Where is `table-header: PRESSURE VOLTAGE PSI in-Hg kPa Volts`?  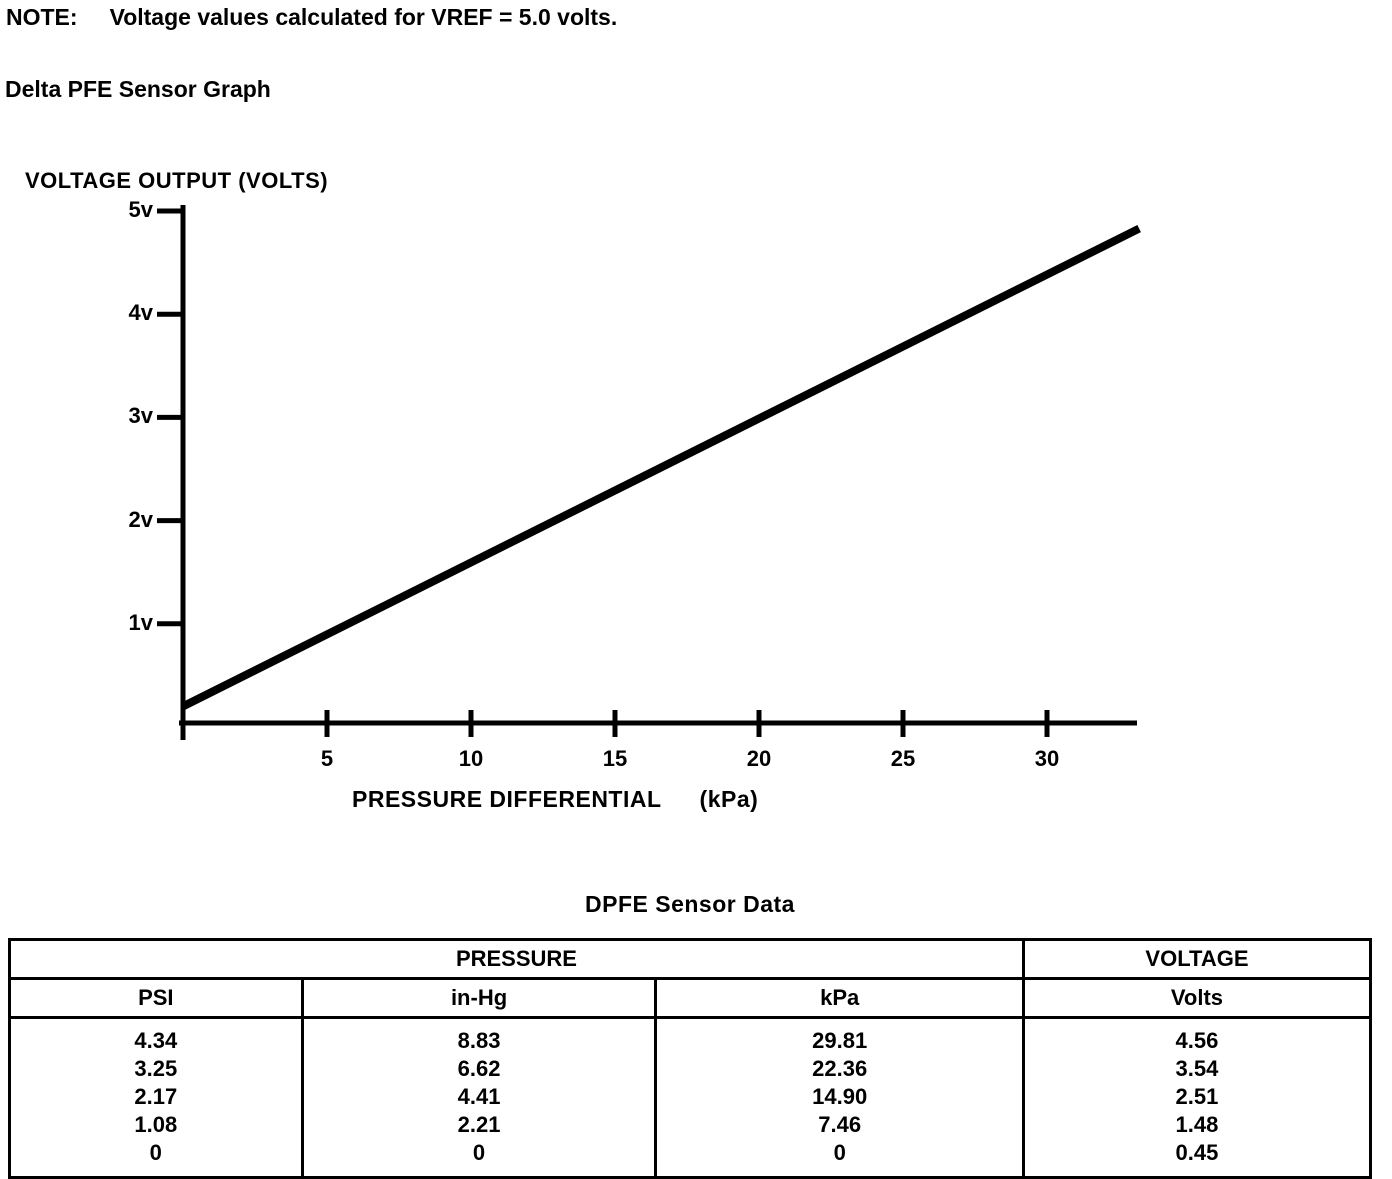 table-header: PRESSURE VOLTAGE PSI in-Hg kPa Volts is located at coordinates (690, 978).